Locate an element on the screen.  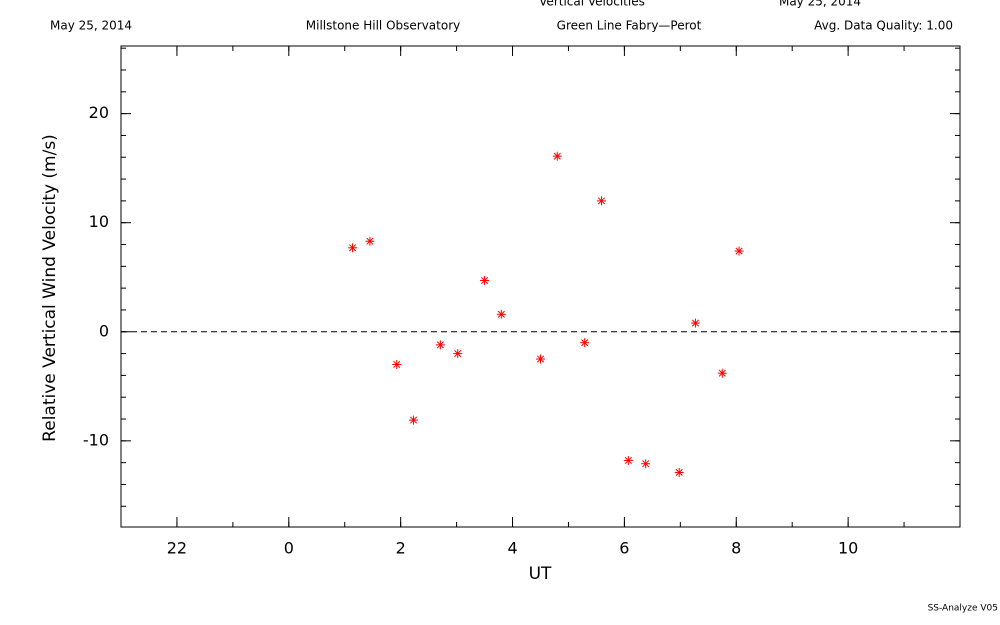
y-tick-label: 10 is located at coordinates (99, 221).